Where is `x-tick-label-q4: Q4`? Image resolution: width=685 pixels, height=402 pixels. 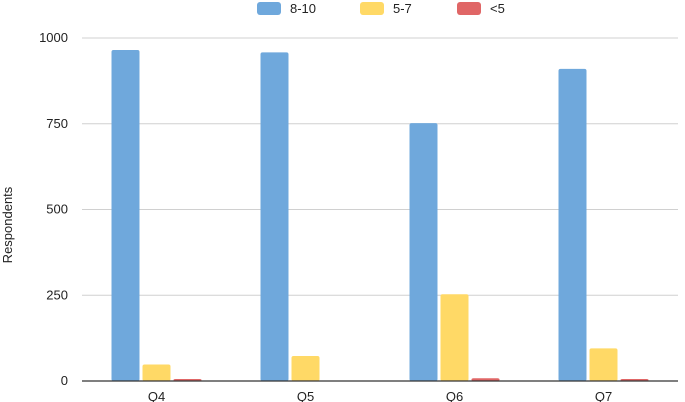 x-tick-label-q4: Q4 is located at coordinates (156, 395).